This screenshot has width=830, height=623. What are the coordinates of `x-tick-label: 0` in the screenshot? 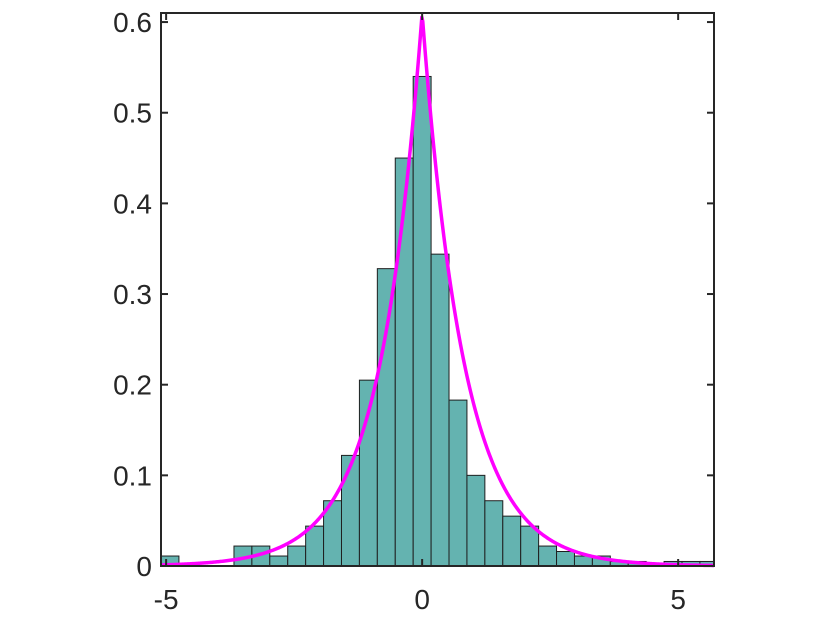 It's located at (422, 599).